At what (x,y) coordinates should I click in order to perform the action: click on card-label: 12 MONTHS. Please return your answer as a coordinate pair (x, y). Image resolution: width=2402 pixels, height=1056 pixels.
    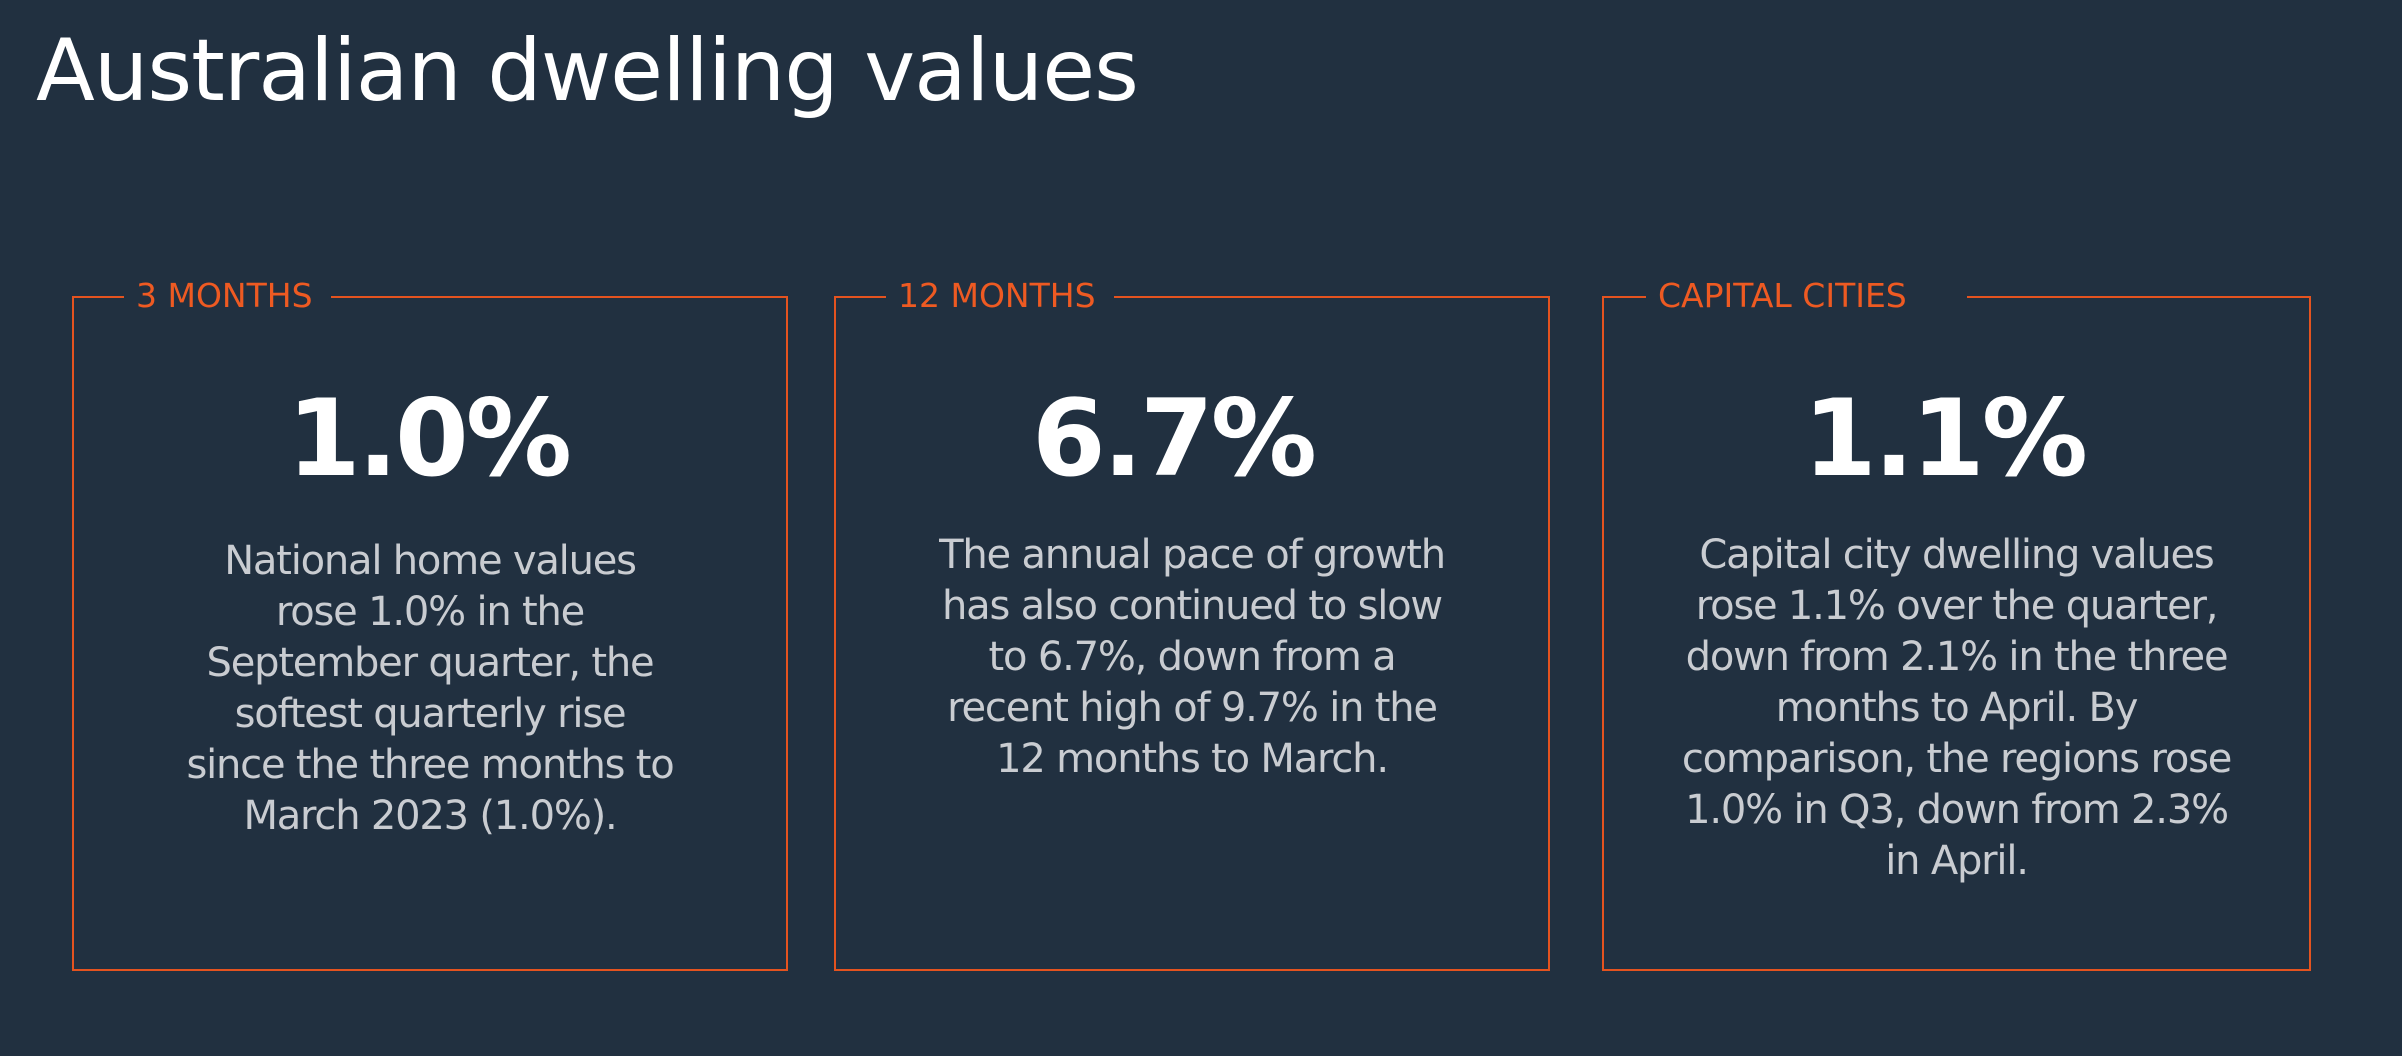
    Looking at the image, I should click on (1000, 296).